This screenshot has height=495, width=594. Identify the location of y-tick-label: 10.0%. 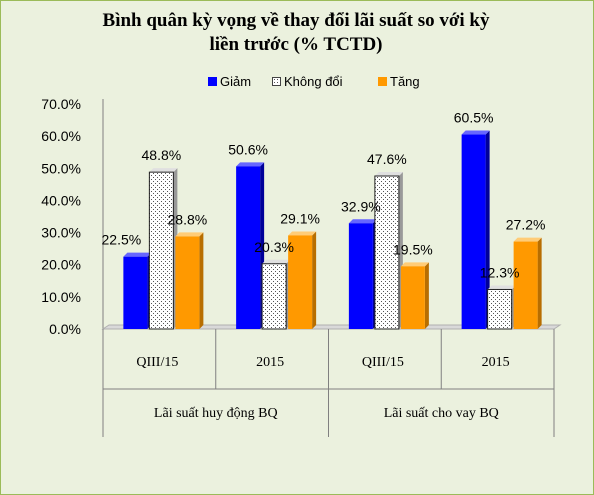
(61, 297).